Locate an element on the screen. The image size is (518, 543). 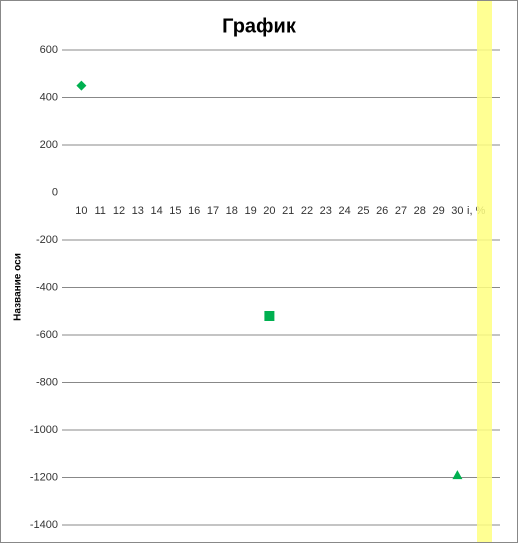
x-tick-label: 14 is located at coordinates (156, 211).